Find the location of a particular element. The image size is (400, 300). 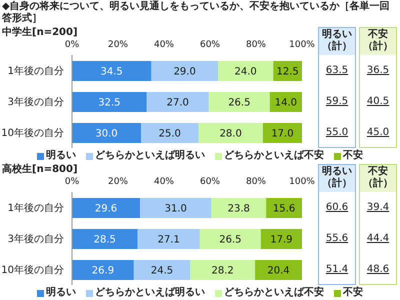

chart-subtitle: 高校生[n=800] is located at coordinates (40, 170).